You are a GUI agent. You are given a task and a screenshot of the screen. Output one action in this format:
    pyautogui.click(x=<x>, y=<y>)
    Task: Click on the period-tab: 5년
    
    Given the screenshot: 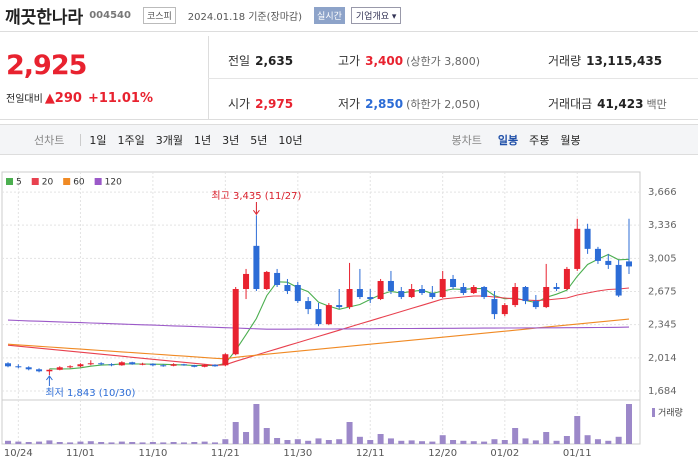 What is the action you would take?
    pyautogui.click(x=259, y=140)
    